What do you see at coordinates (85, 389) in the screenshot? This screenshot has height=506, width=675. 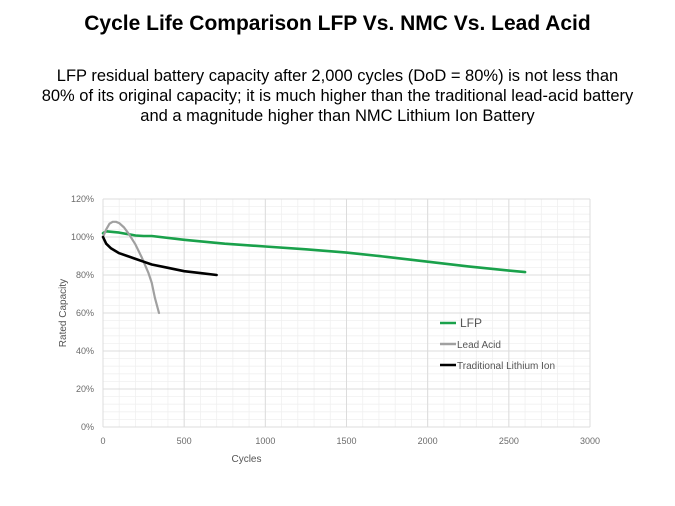 I see `y-tick-label: 20%` at bounding box center [85, 389].